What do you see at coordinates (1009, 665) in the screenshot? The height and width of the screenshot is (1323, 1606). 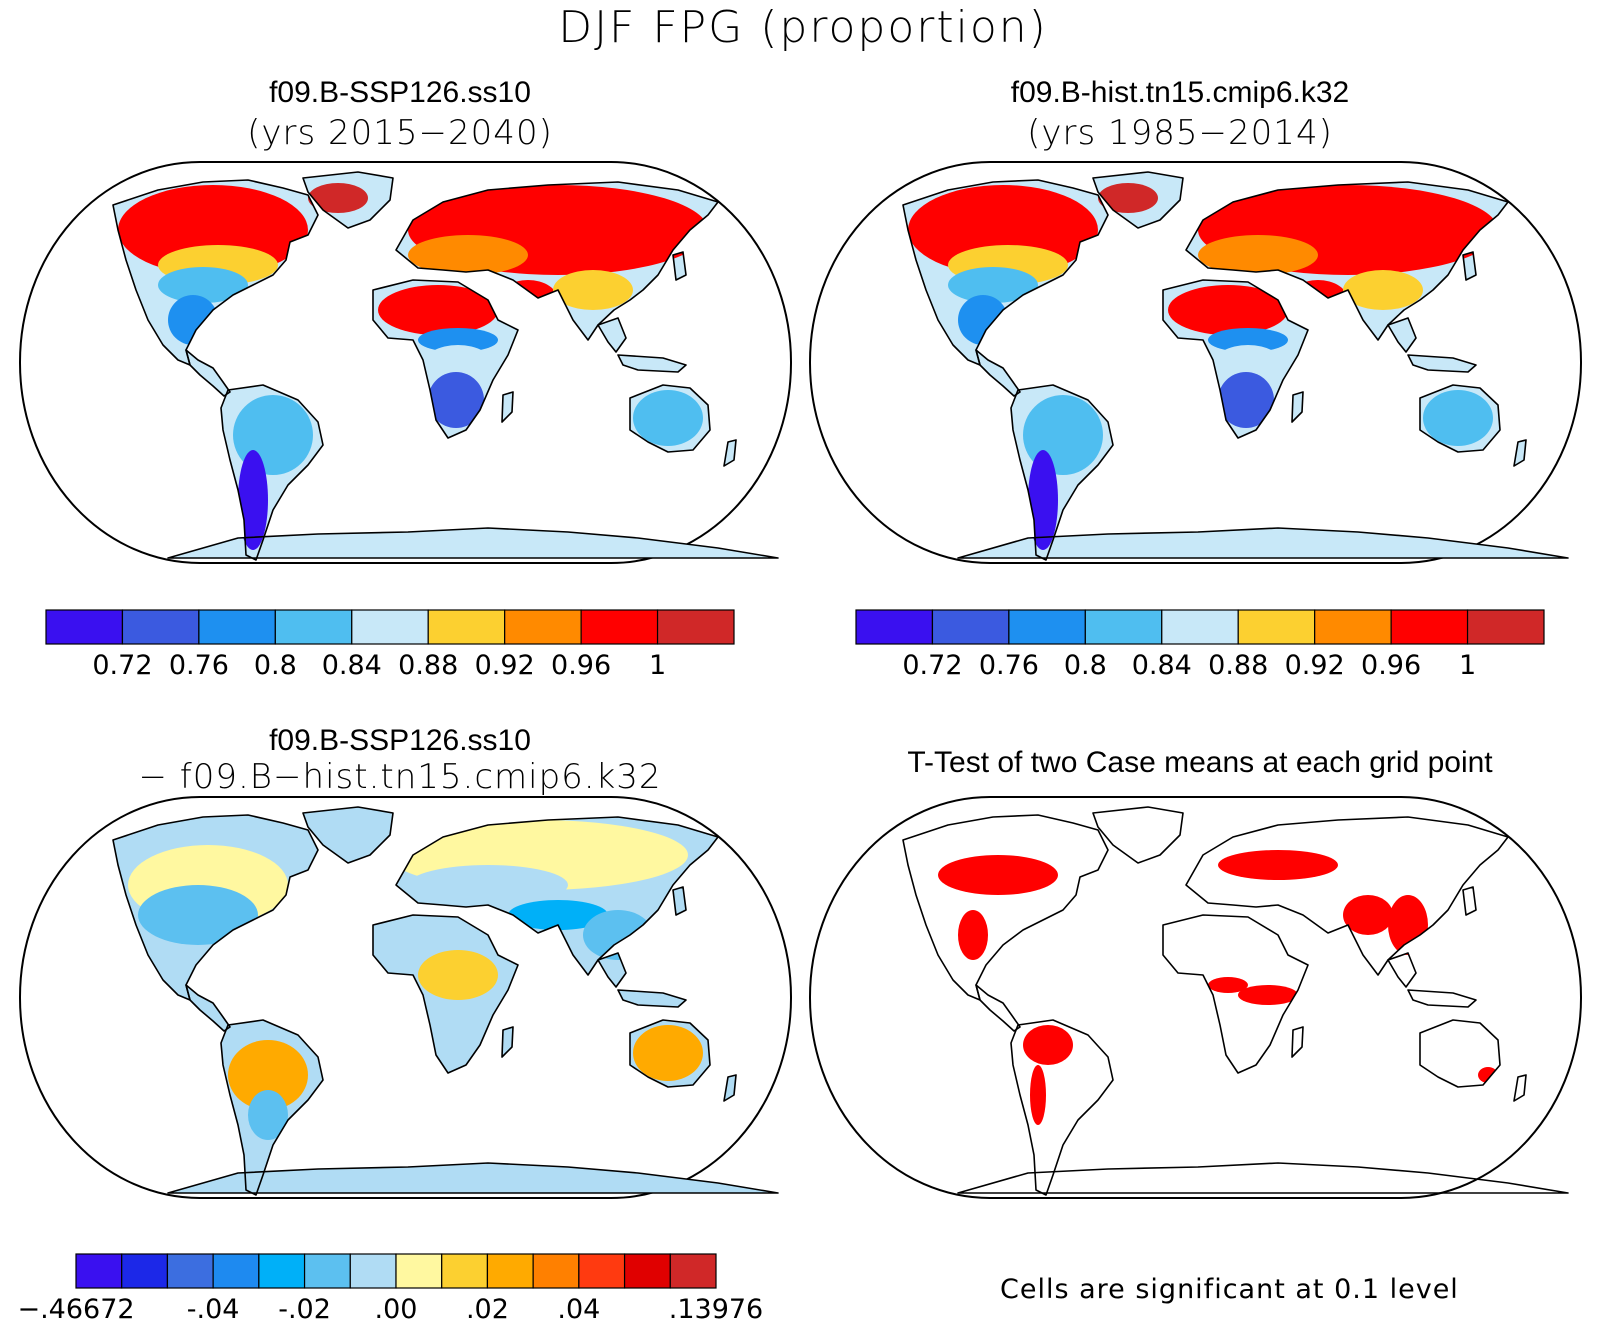 I see `colorbar-label: 0.76` at bounding box center [1009, 665].